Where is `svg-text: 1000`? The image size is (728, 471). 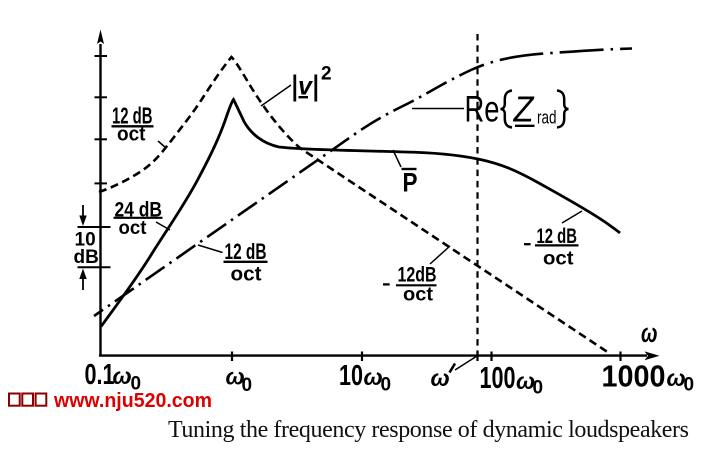
svg-text: 1000 is located at coordinates (634, 376).